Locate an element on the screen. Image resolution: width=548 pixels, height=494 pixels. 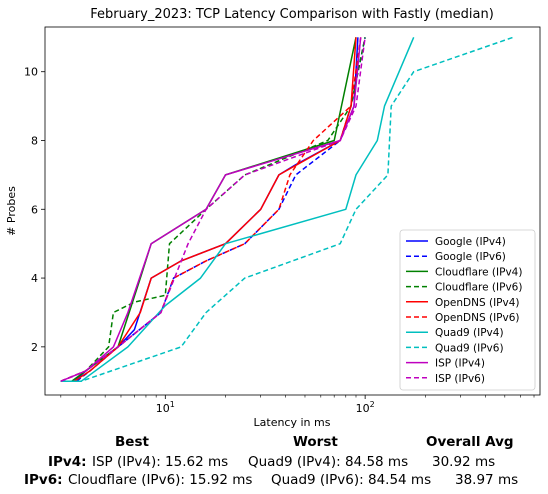
x-tick-label-0: 10¹ is located at coordinates (165, 407).